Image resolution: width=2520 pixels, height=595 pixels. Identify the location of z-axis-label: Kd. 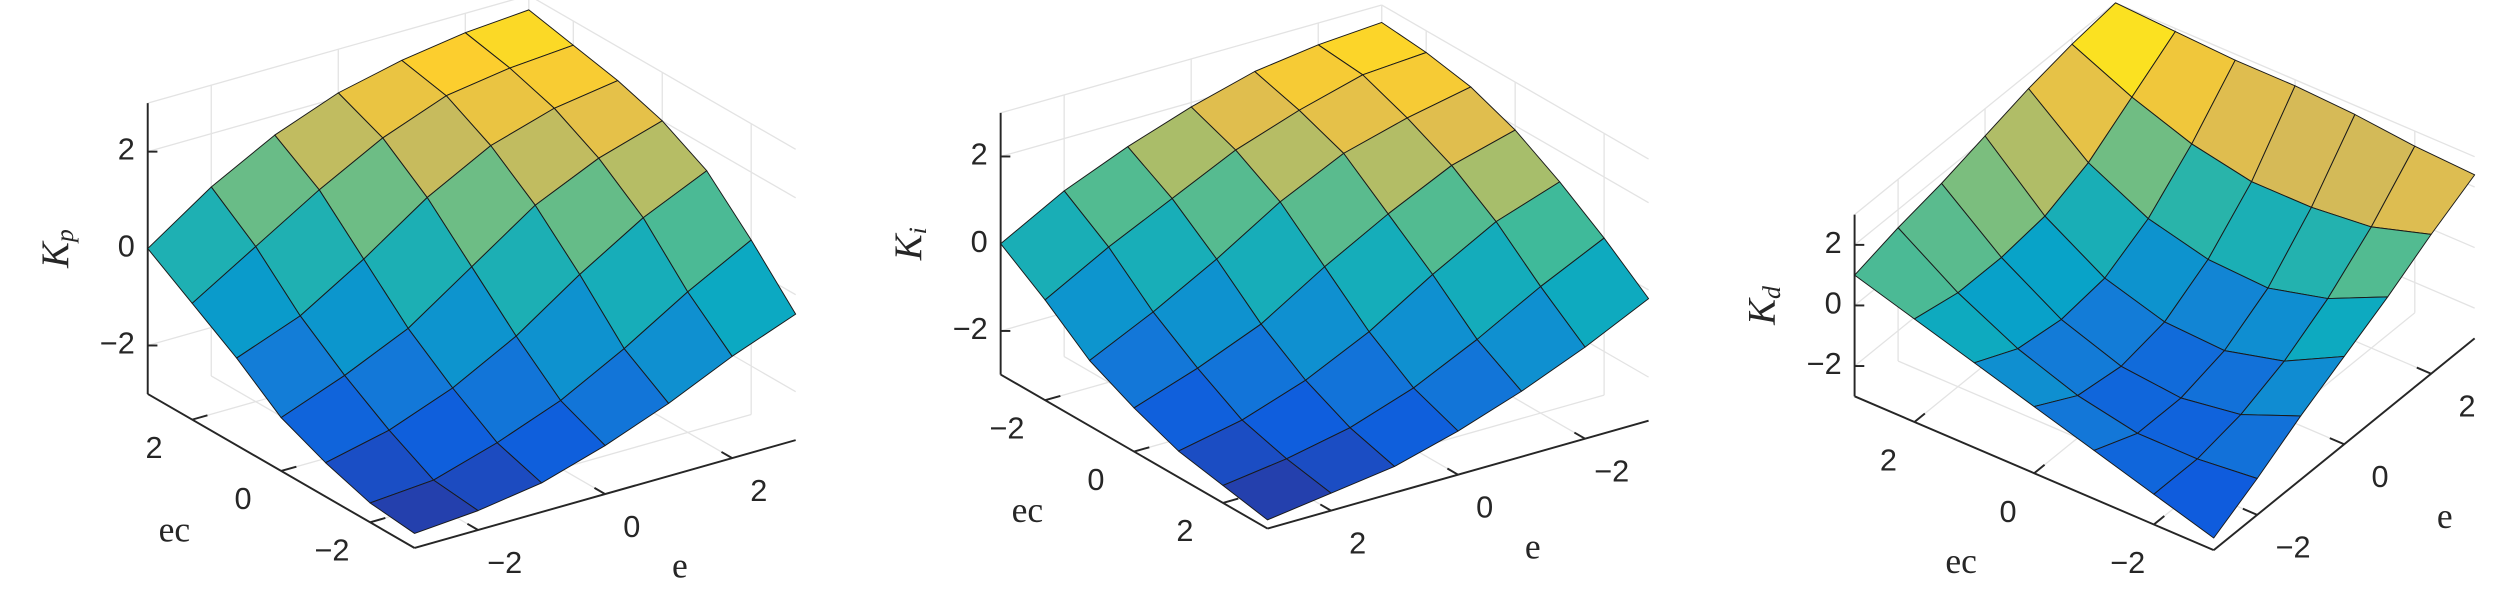
(1763, 306).